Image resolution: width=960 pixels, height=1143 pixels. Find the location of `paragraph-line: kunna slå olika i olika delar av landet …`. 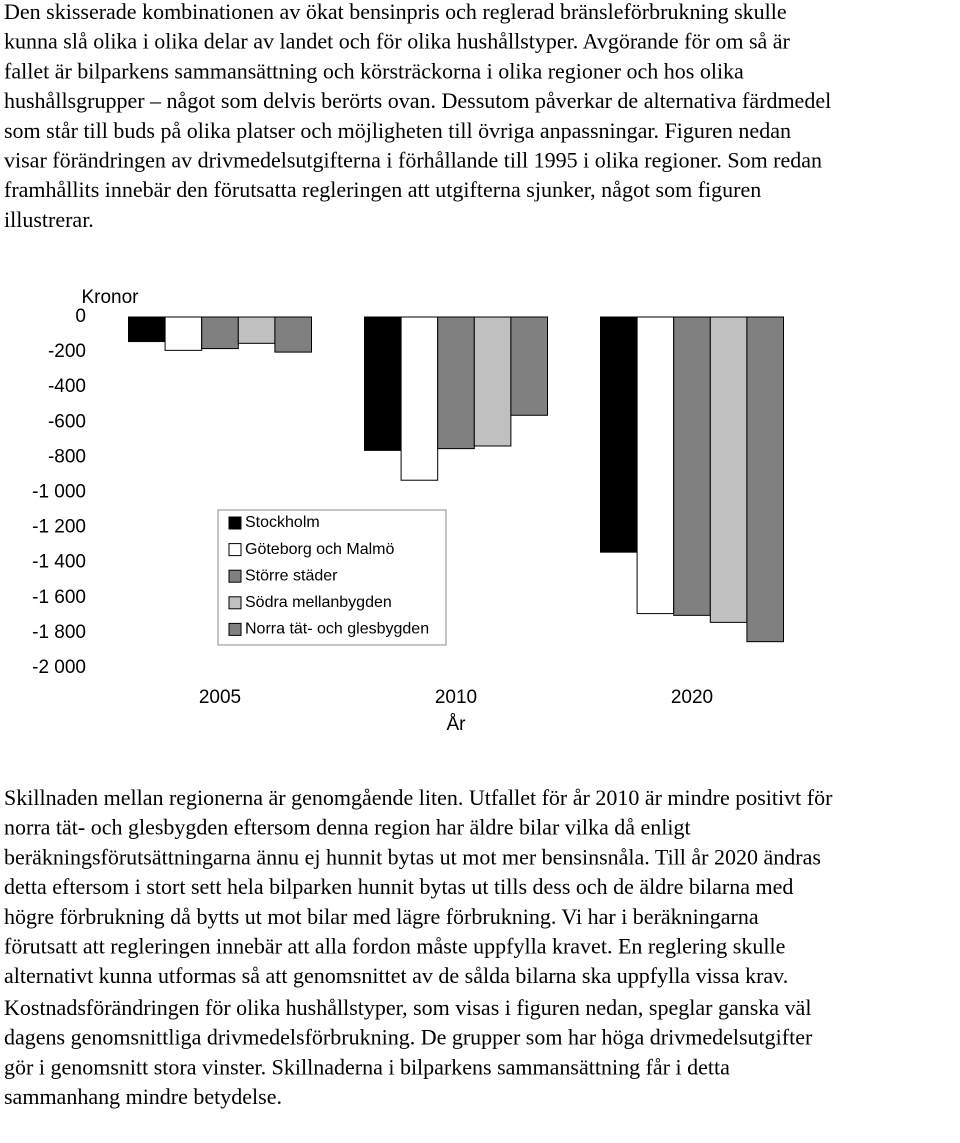

paragraph-line: kunna slå olika i olika delar av landet … is located at coordinates (397, 41).